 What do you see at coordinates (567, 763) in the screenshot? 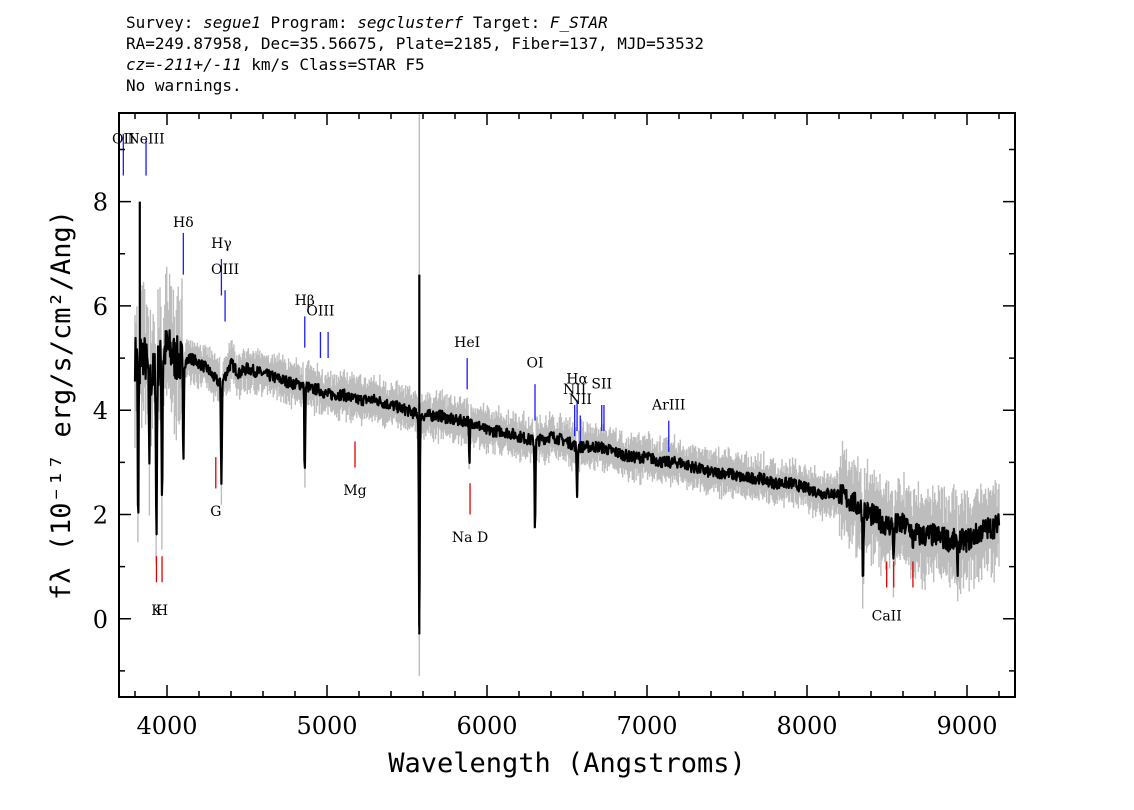
I see `x-axis-title: Wavelength (Angstroms)` at bounding box center [567, 763].